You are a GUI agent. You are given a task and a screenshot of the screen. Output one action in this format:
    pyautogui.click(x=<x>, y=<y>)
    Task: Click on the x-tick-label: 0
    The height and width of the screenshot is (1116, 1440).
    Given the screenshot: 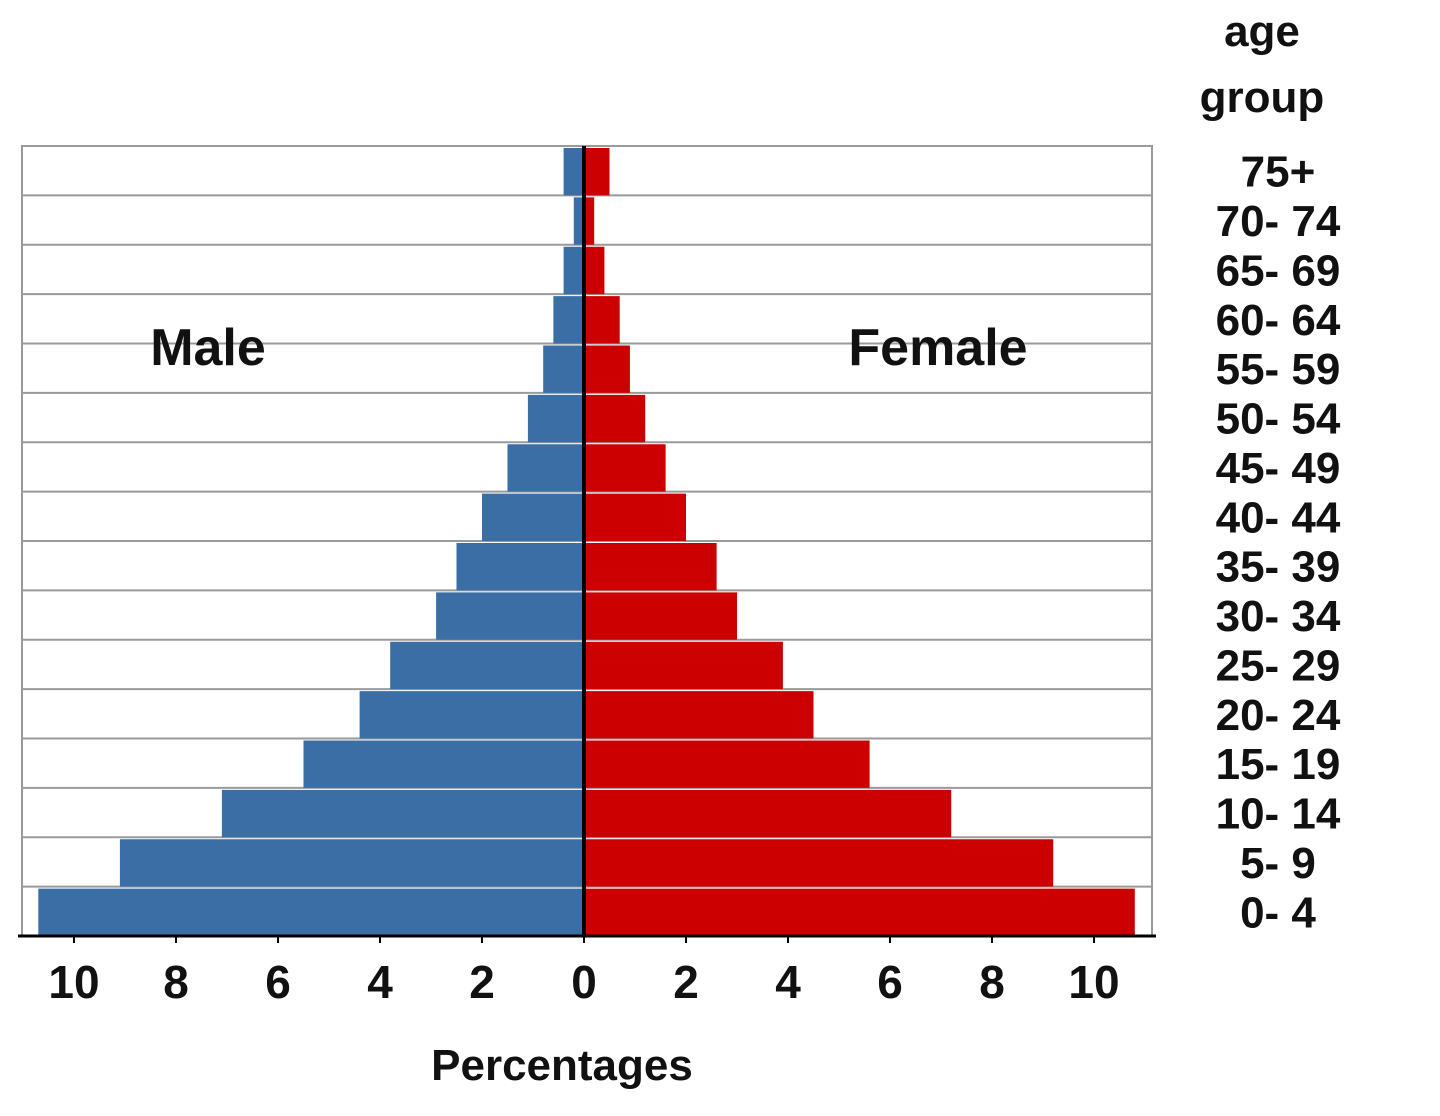 What is the action you would take?
    pyautogui.click(x=584, y=982)
    